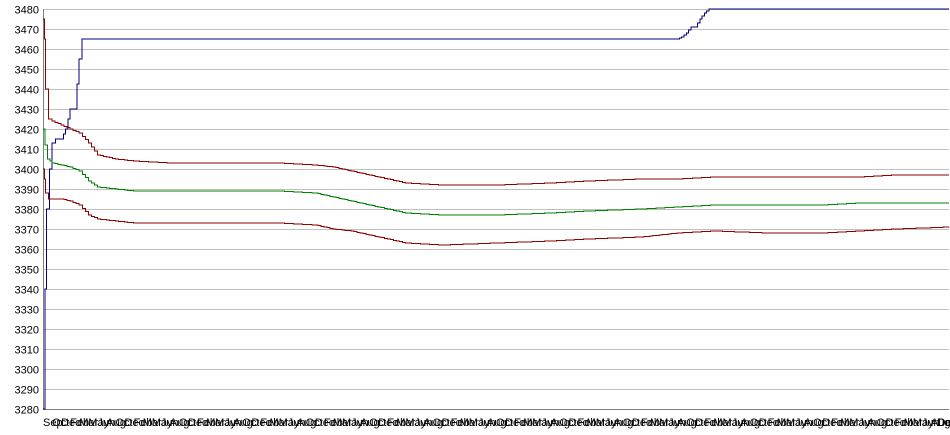 This screenshot has height=435, width=950. I want to click on y-tick-label: 3370, so click(27, 231).